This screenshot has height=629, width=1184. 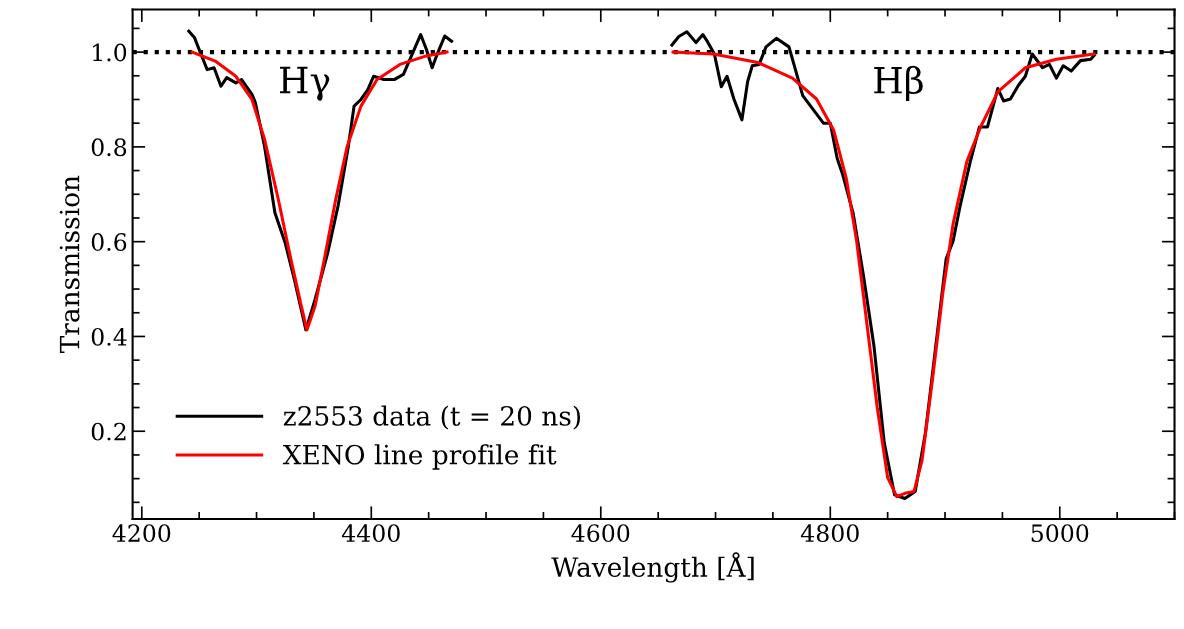 What do you see at coordinates (141, 533) in the screenshot?
I see `x-tick-label: 4200` at bounding box center [141, 533].